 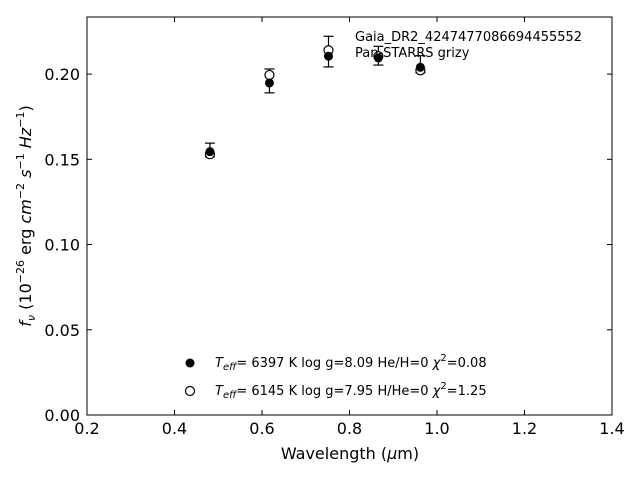 I want to click on object-name-annotation: Gaia_DR2_4247477086694455552, so click(x=468, y=37).